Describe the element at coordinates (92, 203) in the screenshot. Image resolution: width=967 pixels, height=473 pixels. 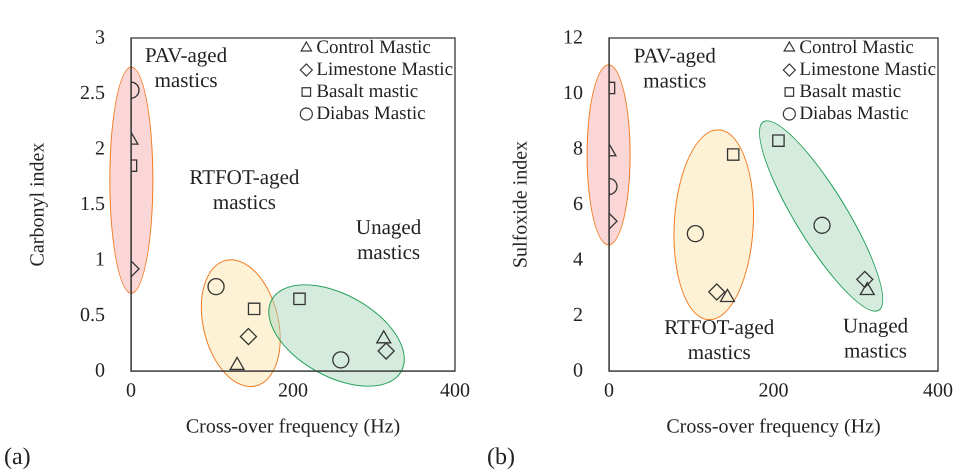
I see `y-tick-label: 1.5` at that location.